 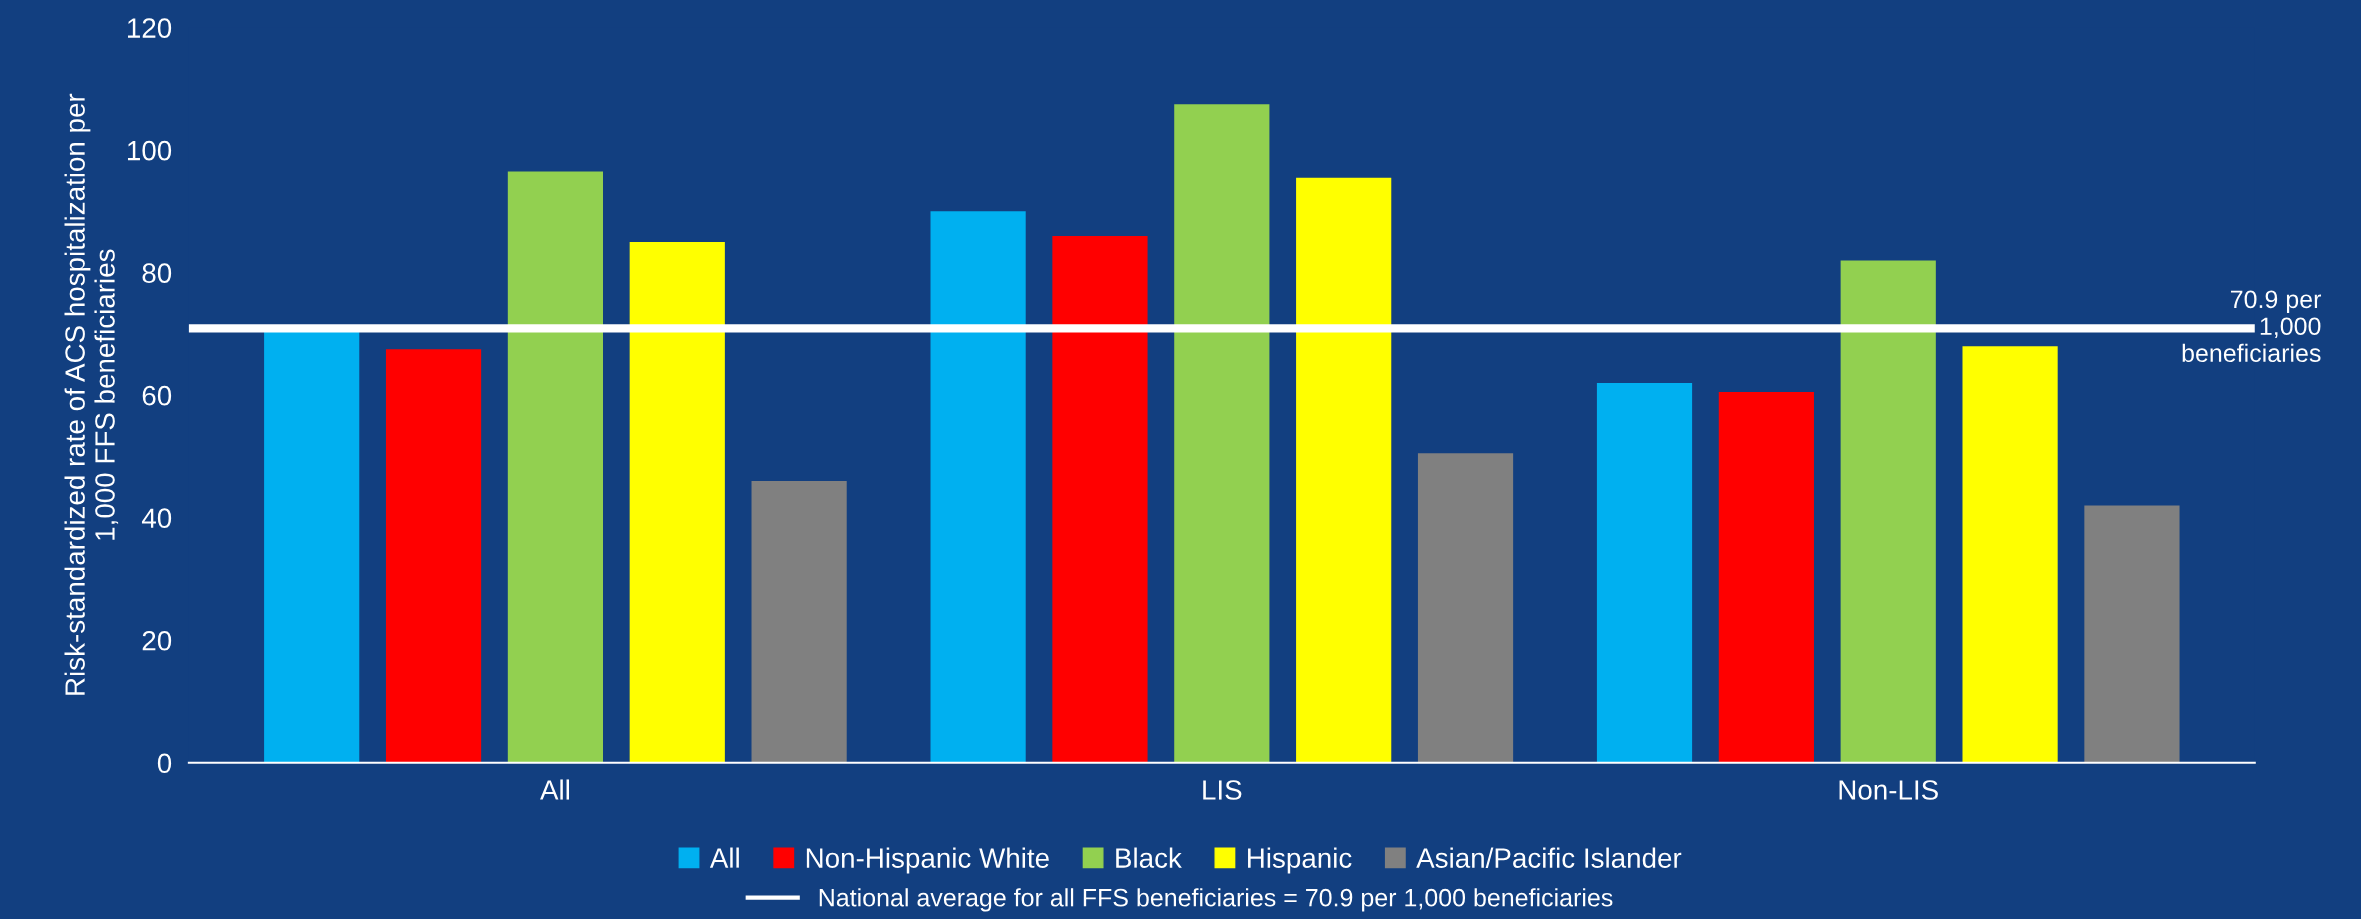 What do you see at coordinates (1300, 860) in the screenshot?
I see `legend-label: Hispanic` at bounding box center [1300, 860].